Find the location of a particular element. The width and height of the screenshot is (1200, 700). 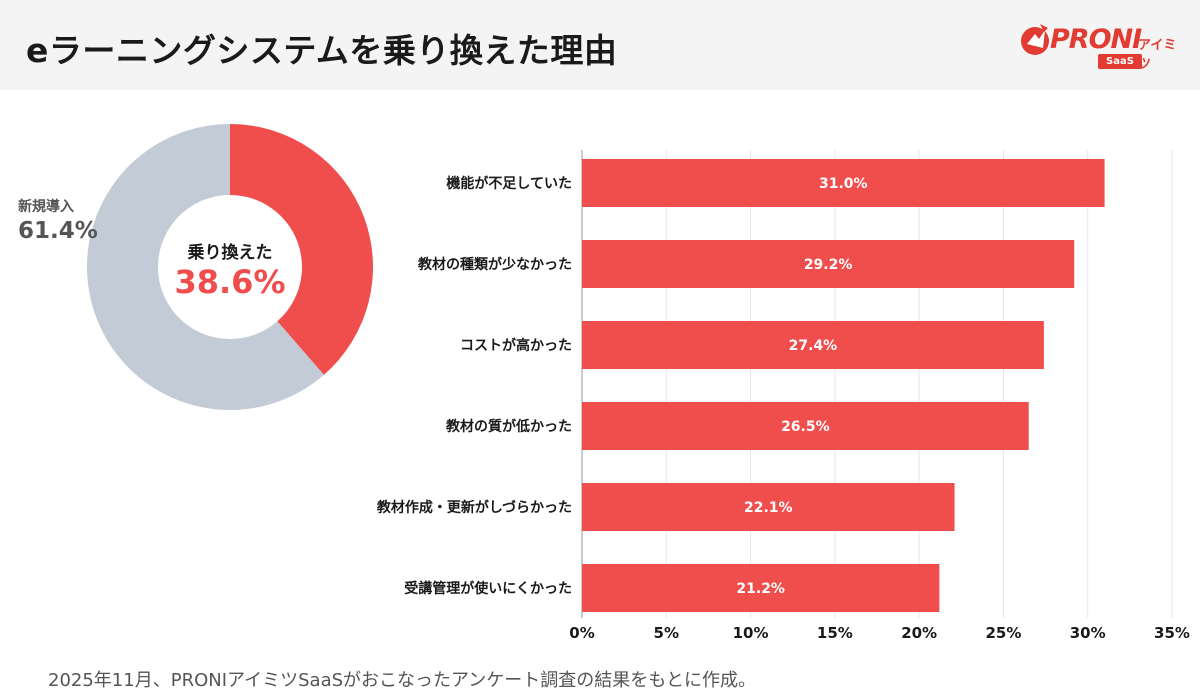

donut-slice-new is located at coordinates (205, 267).